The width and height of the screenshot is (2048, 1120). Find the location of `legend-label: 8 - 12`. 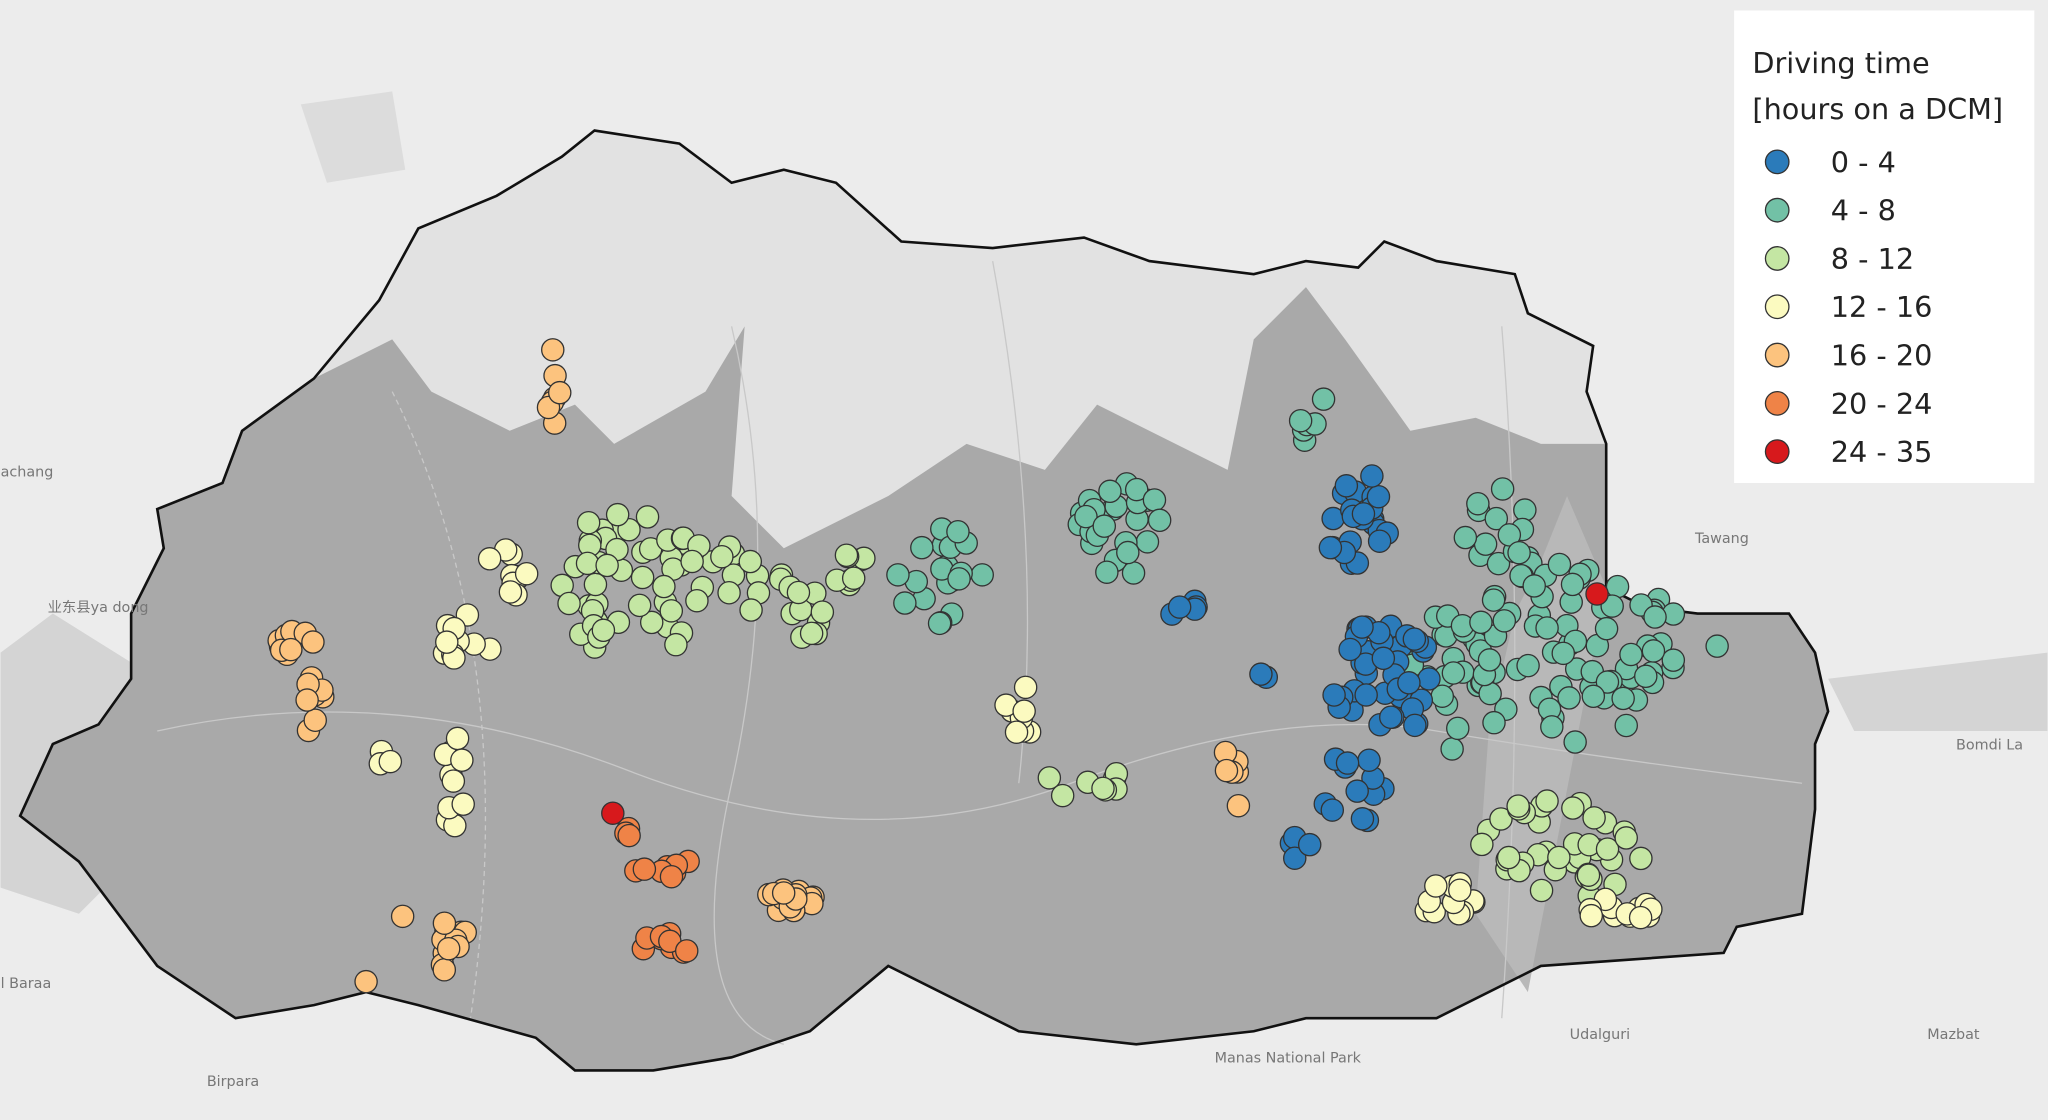

legend-label: 8 - 12 is located at coordinates (1872, 259).